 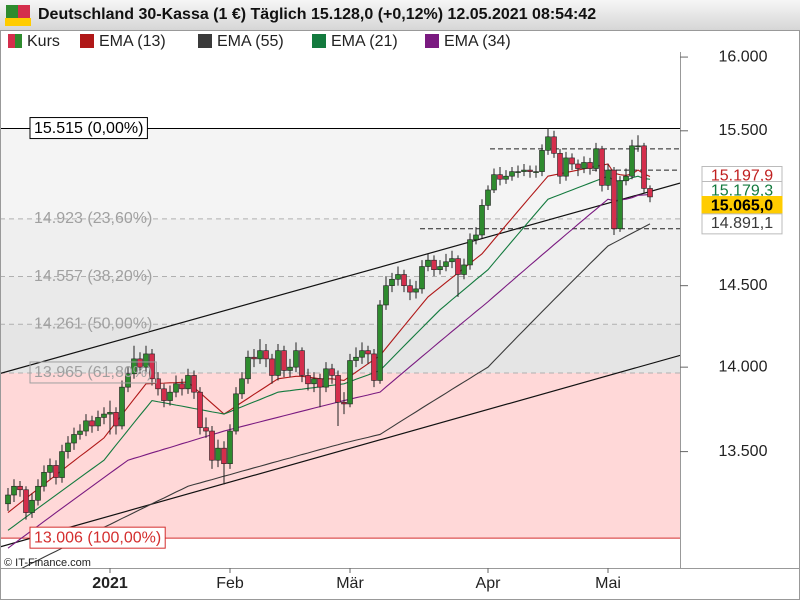 I want to click on price-label: 15.179,3, so click(x=742, y=191).